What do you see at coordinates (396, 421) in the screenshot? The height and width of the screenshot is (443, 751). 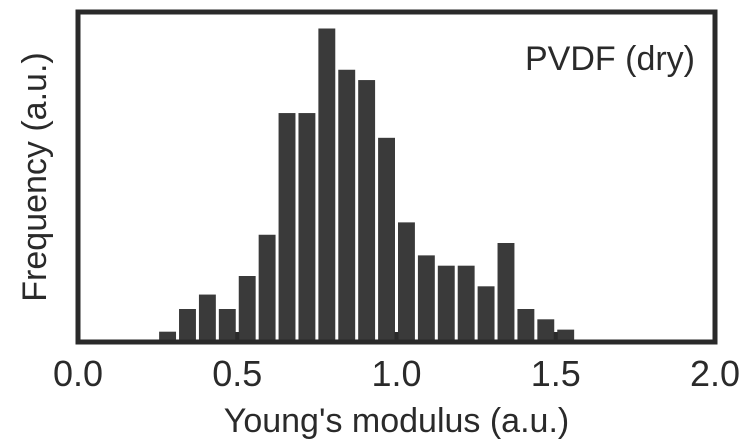 I see `x-axis-label: Young's modulus (a.u.)` at bounding box center [396, 421].